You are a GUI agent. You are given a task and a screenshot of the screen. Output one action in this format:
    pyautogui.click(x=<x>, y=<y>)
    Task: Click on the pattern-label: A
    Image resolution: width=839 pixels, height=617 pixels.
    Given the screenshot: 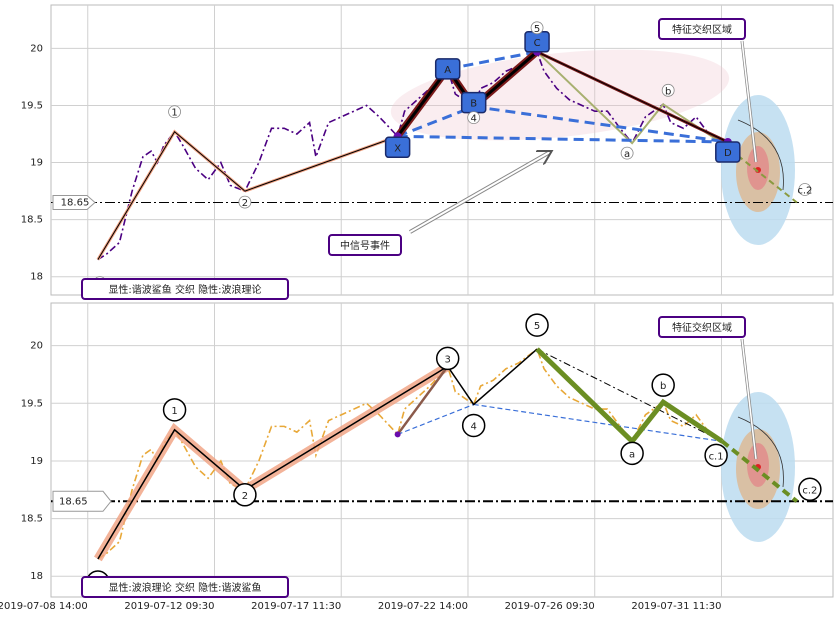 What is the action you would take?
    pyautogui.click(x=447, y=70)
    